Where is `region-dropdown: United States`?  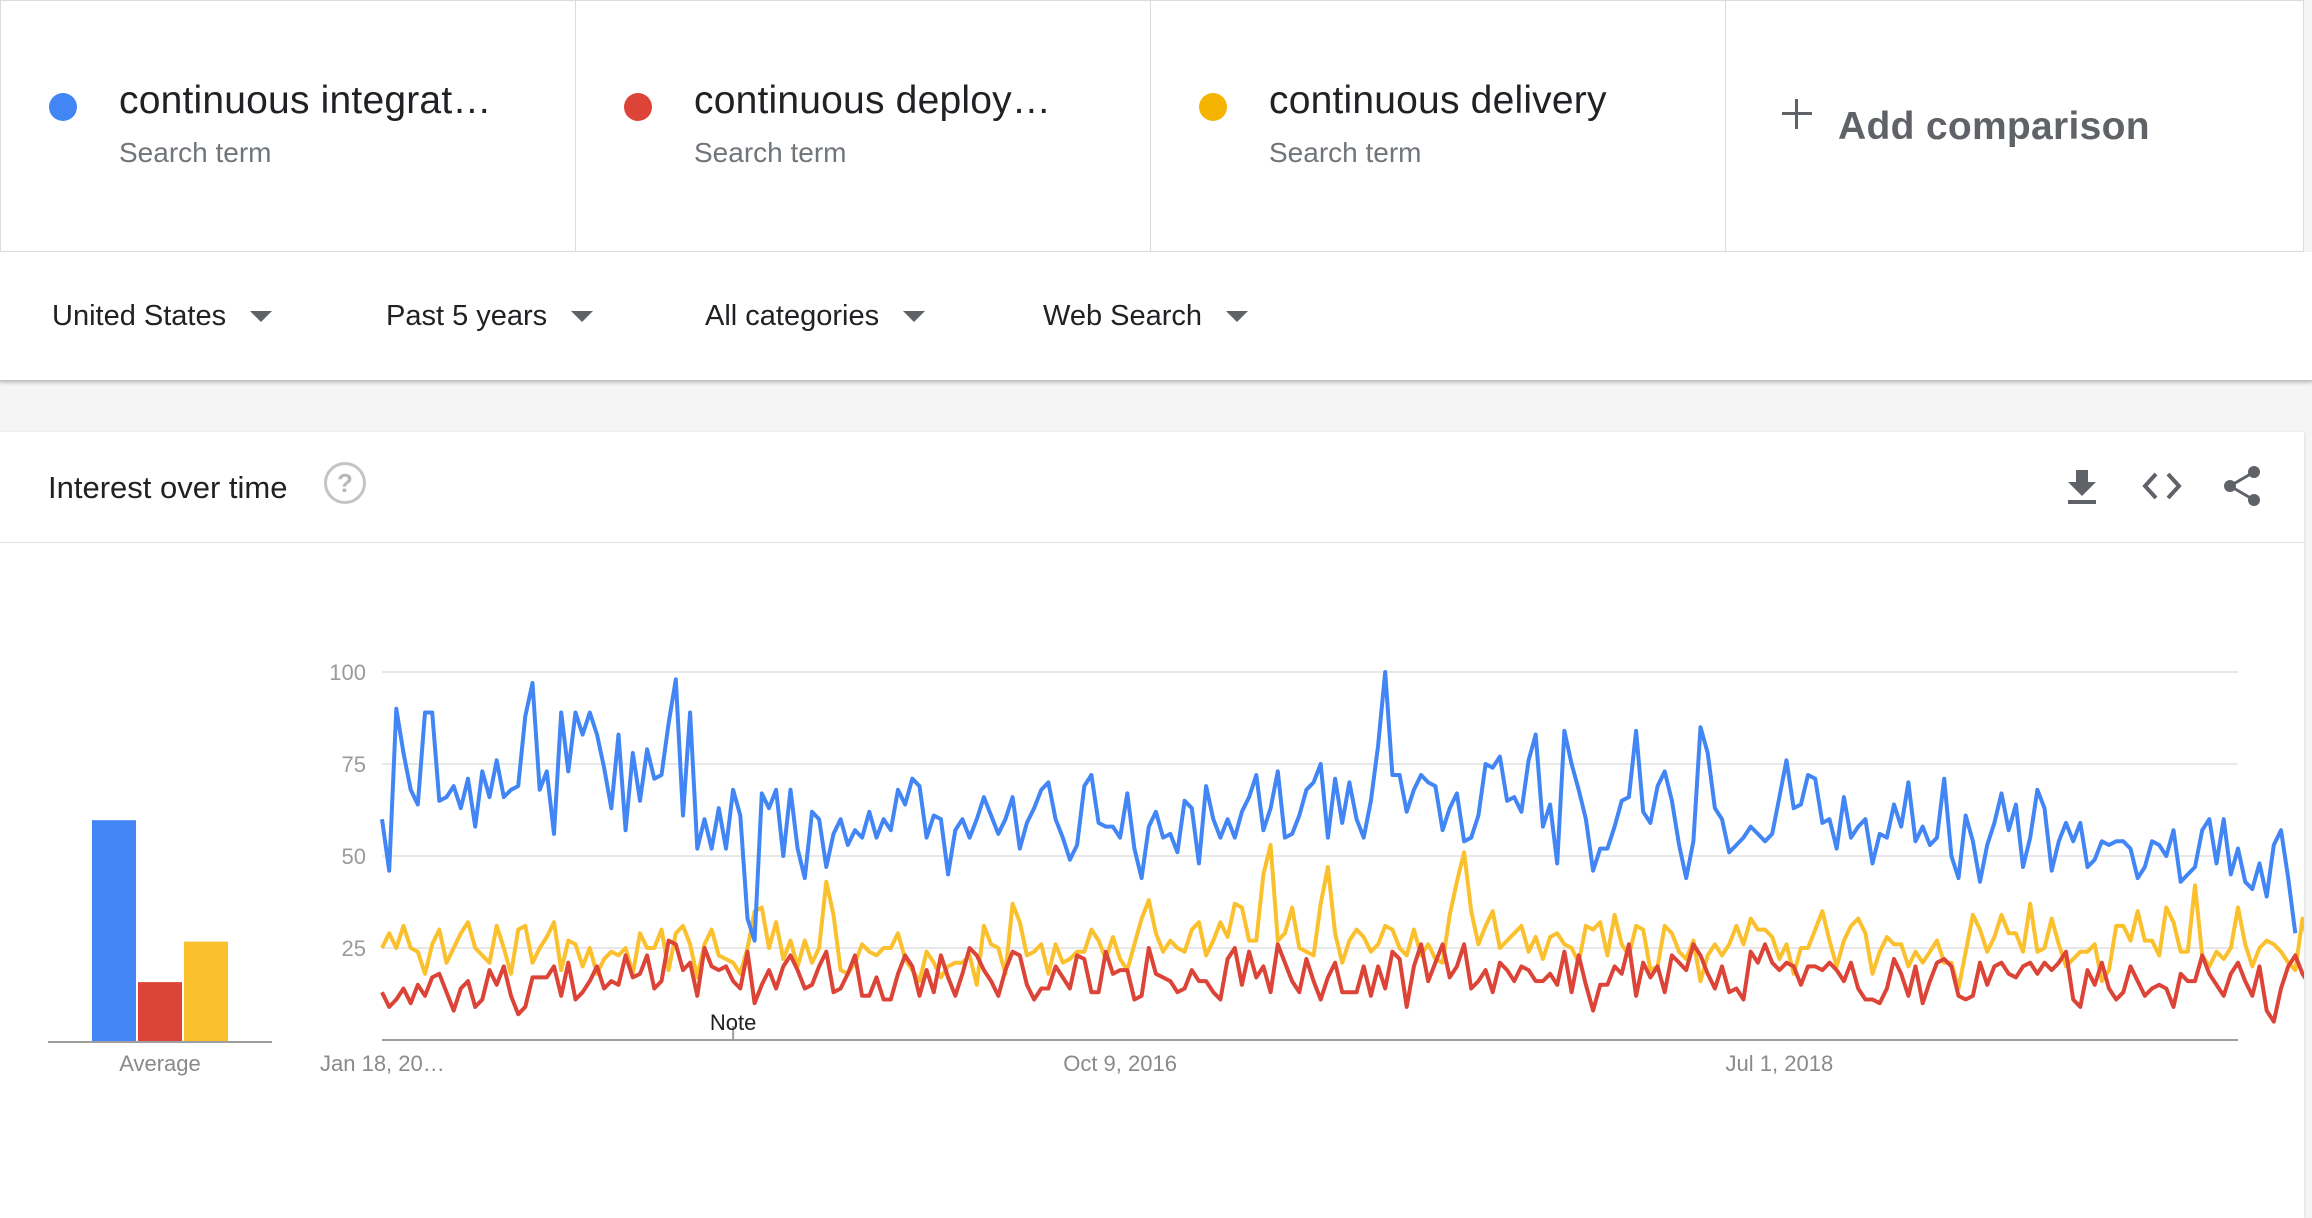 region-dropdown: United States is located at coordinates (162, 316).